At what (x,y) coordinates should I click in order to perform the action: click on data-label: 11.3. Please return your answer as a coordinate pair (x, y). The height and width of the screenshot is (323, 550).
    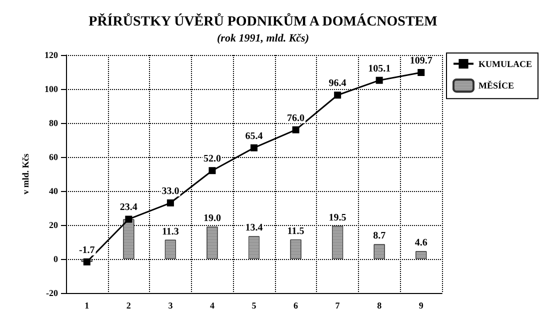
    Looking at the image, I should click on (170, 232).